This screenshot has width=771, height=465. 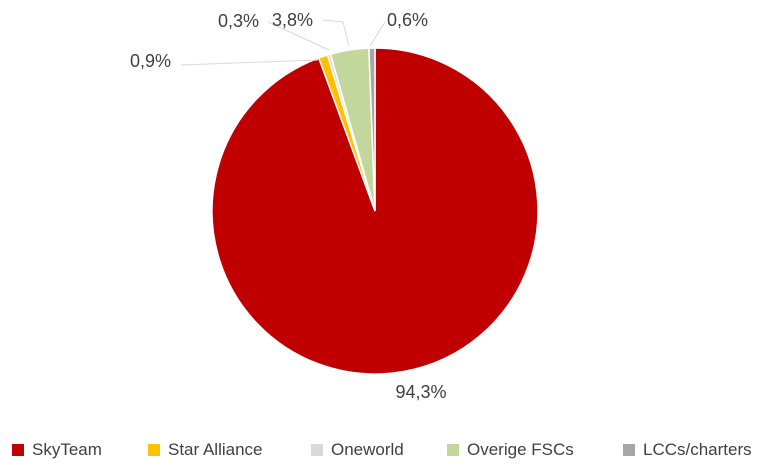 I want to click on pie-slice-lccs-charters, so click(x=372, y=129).